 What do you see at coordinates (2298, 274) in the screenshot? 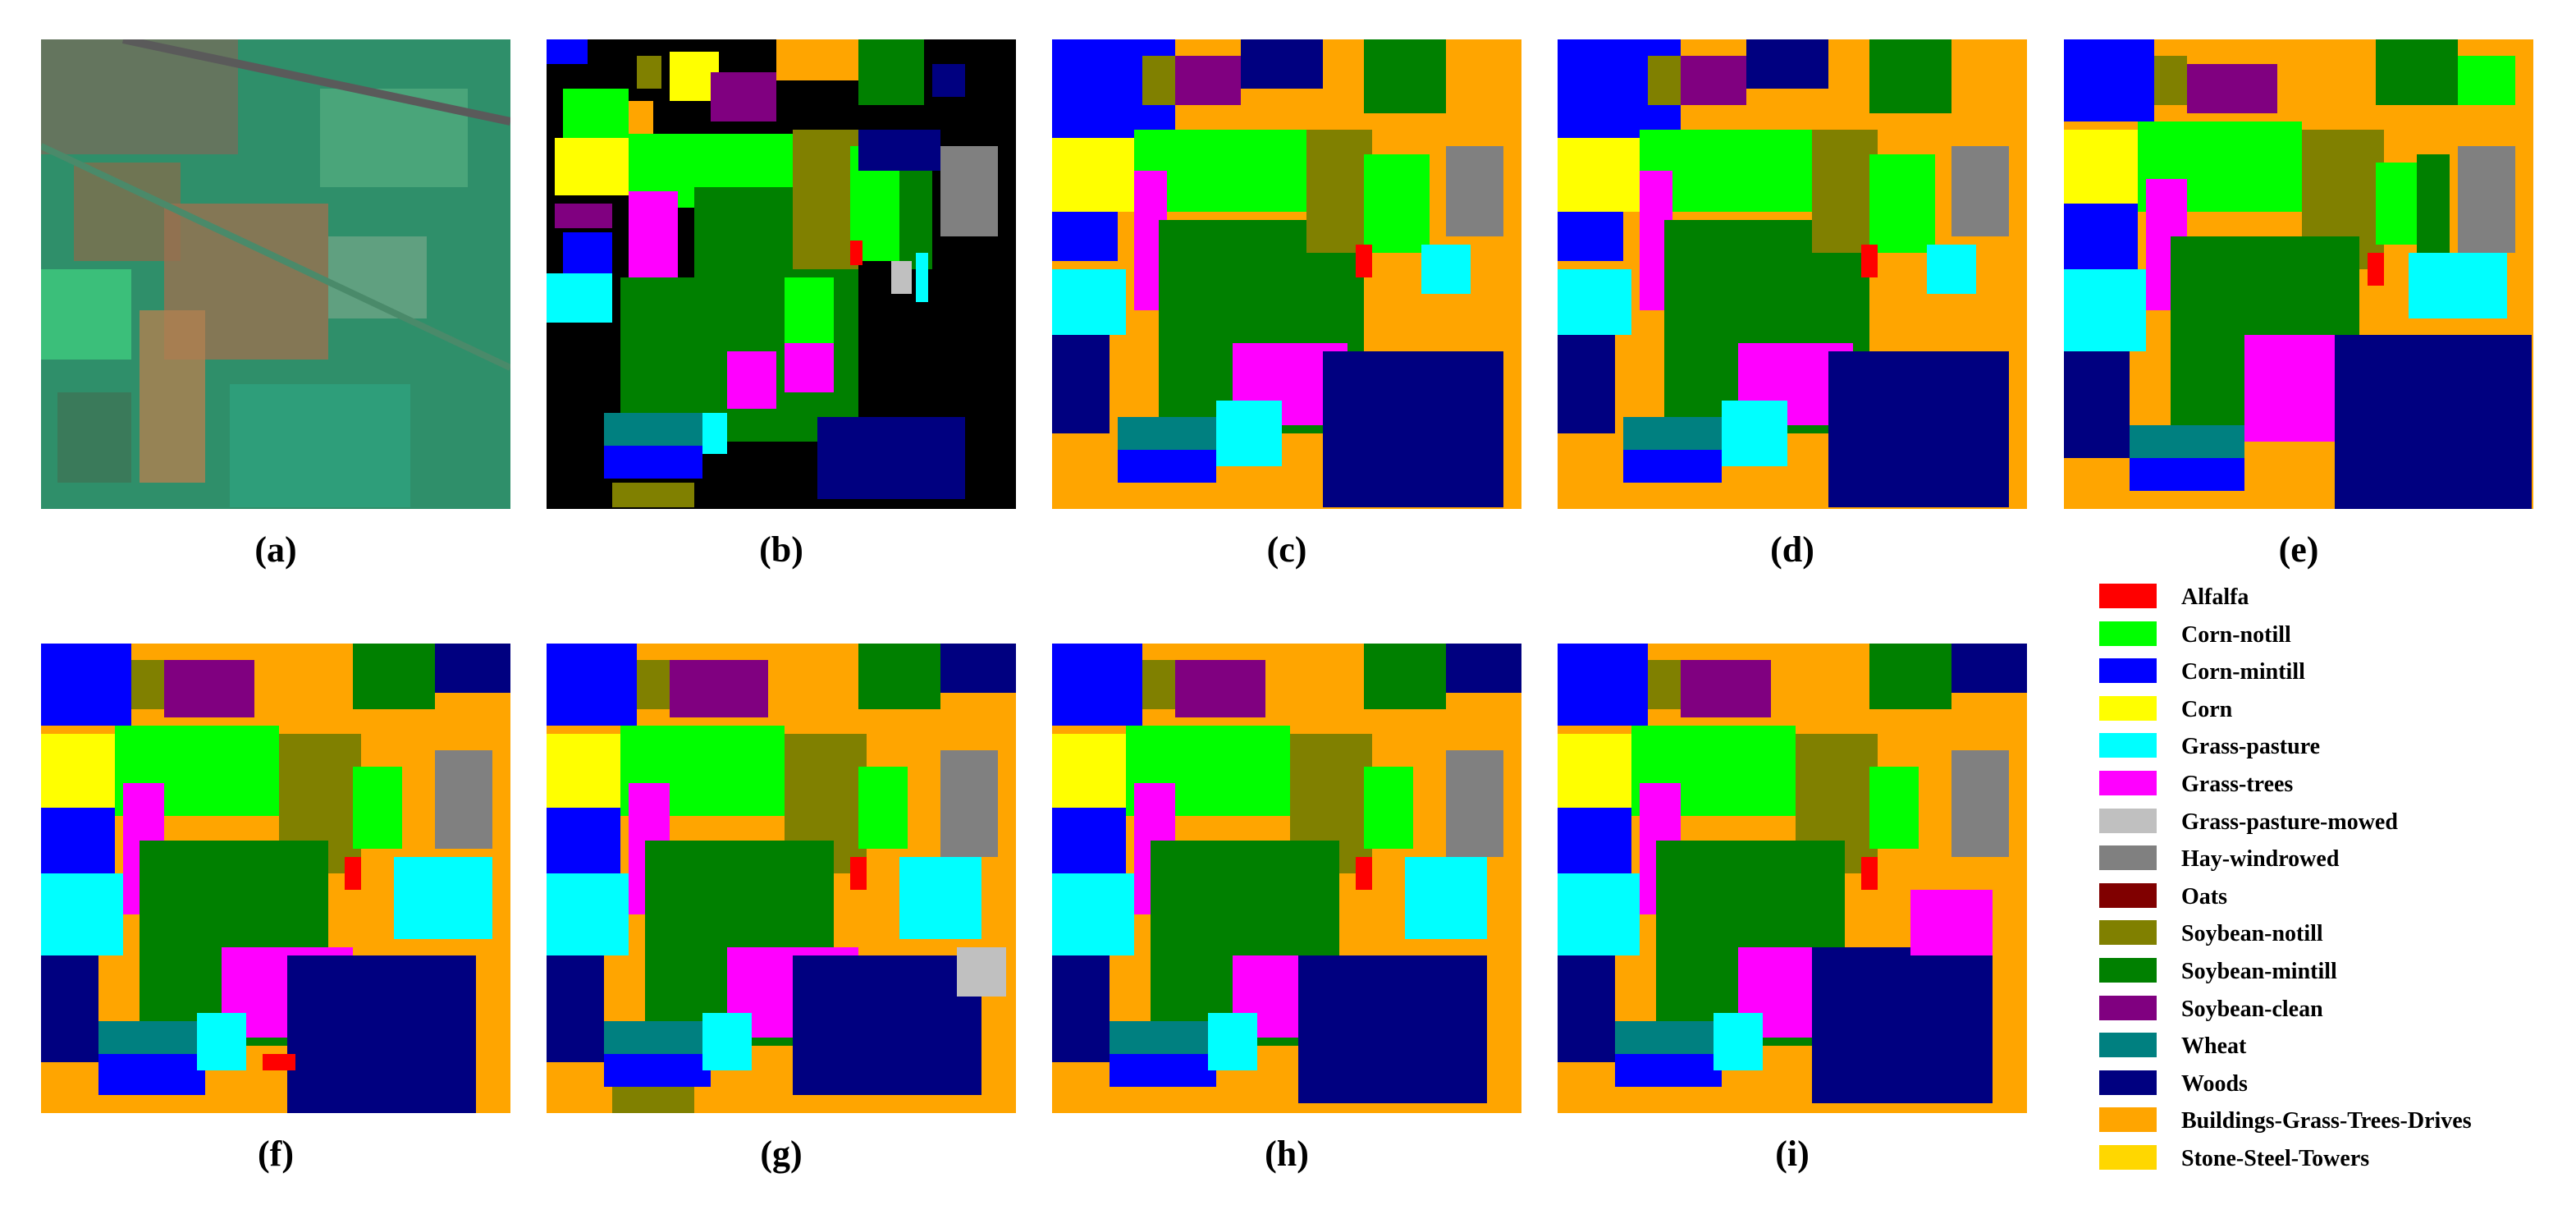
I see `panel-e-classification-map` at bounding box center [2298, 274].